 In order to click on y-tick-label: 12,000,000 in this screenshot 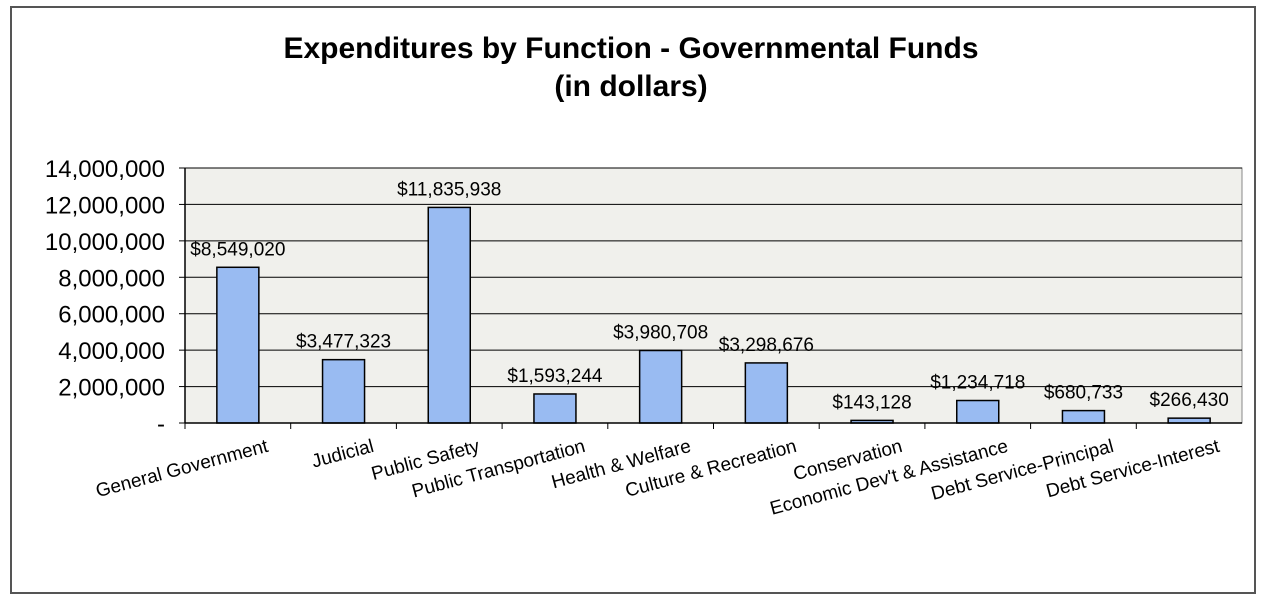, I will do `click(105, 205)`.